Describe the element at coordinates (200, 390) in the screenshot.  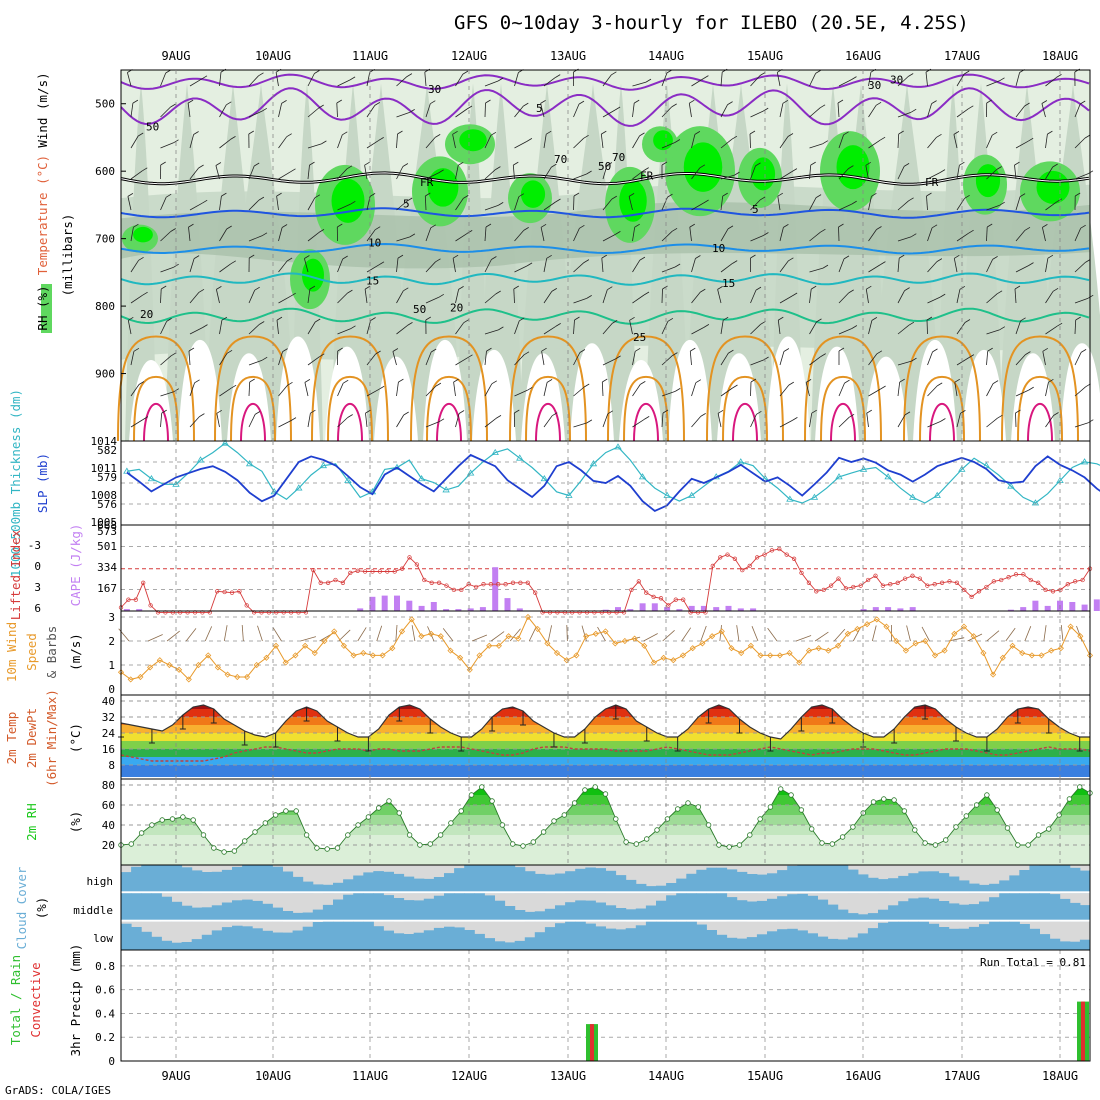
I see `dry-surface-pocket` at that location.